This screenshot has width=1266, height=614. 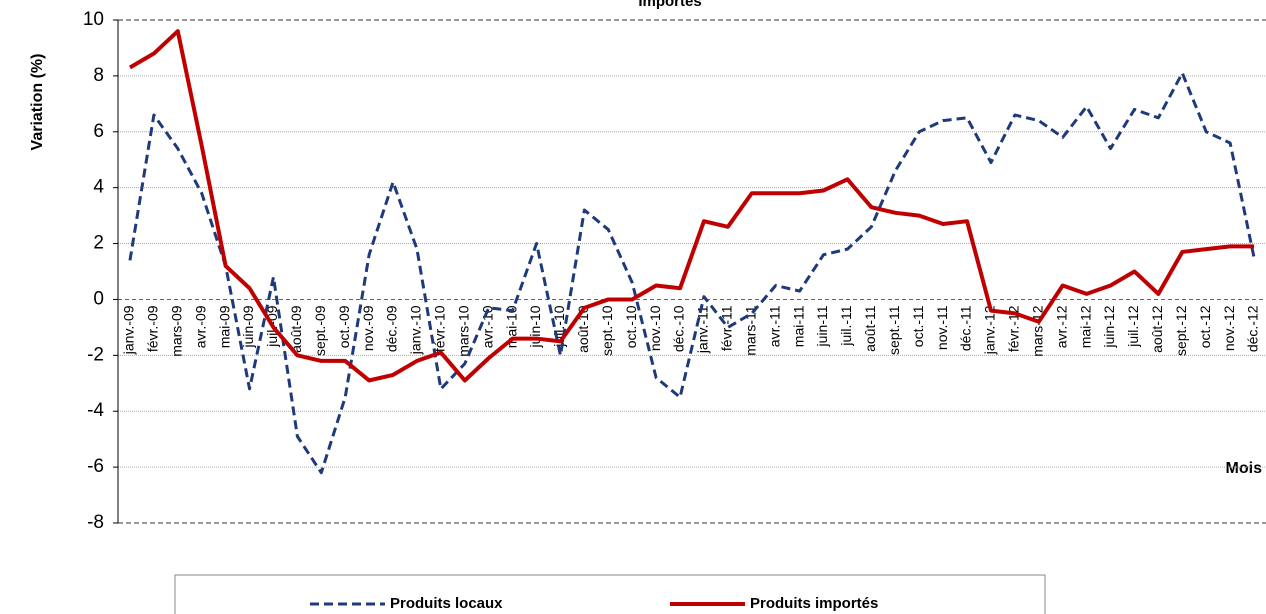 I want to click on y-tick-label: 10, so click(x=93, y=19).